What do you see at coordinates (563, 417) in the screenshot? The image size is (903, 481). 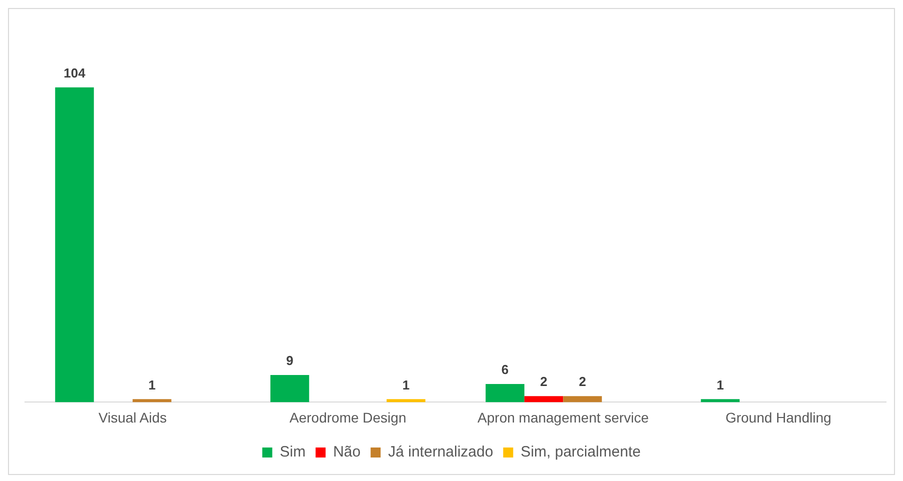 I see `x-tick-label: Apron management service` at bounding box center [563, 417].